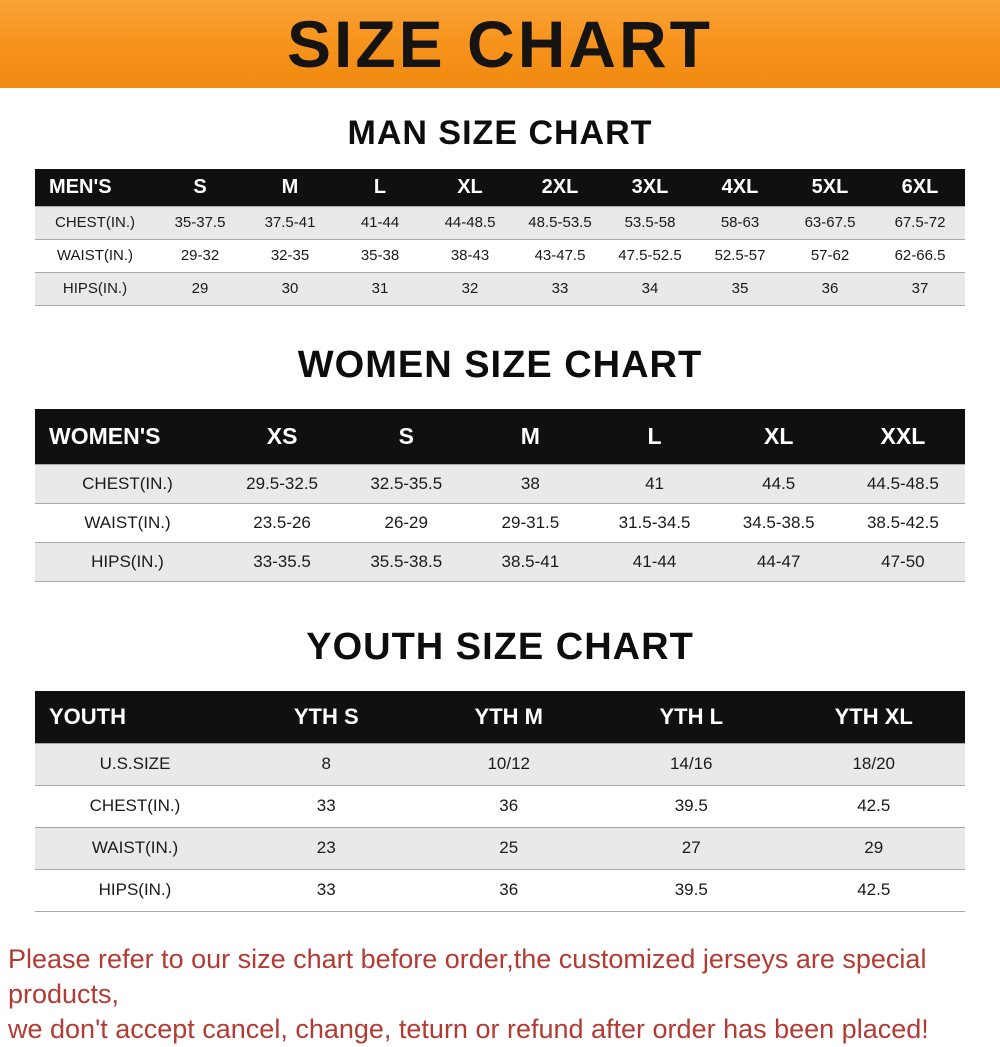  What do you see at coordinates (873, 805) in the screenshot?
I see `size-cell: 42.5` at bounding box center [873, 805].